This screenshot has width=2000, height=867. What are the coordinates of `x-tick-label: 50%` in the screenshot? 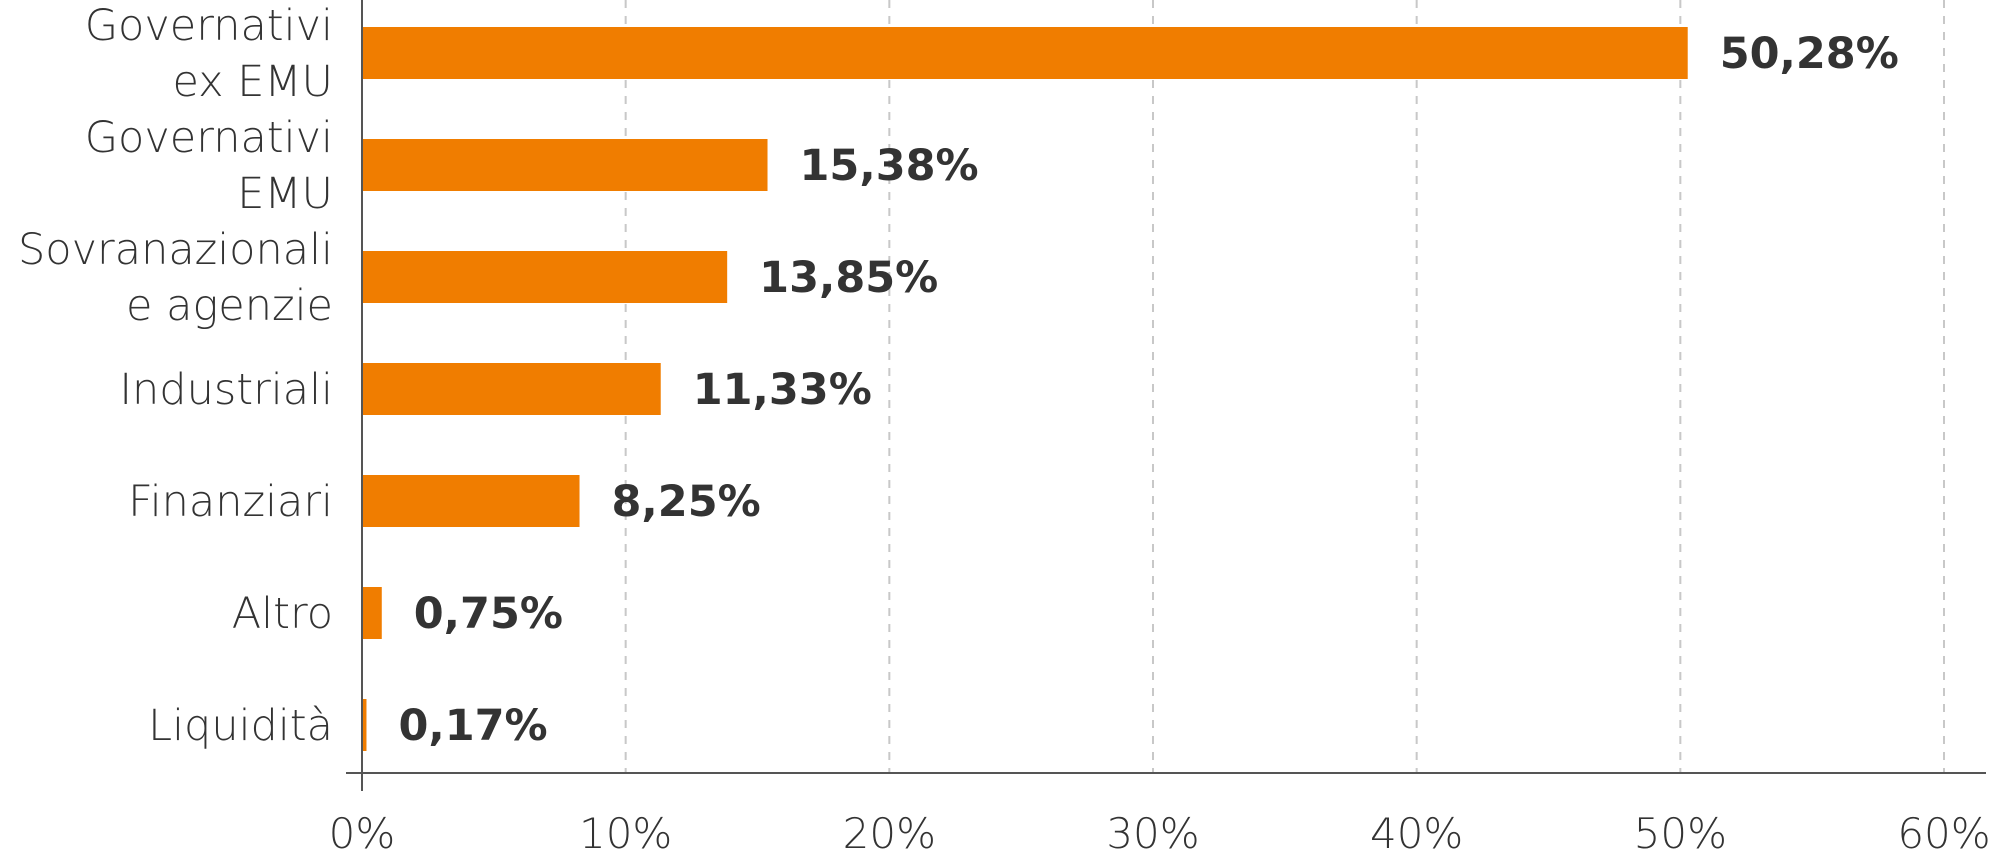 It's located at (1680, 833).